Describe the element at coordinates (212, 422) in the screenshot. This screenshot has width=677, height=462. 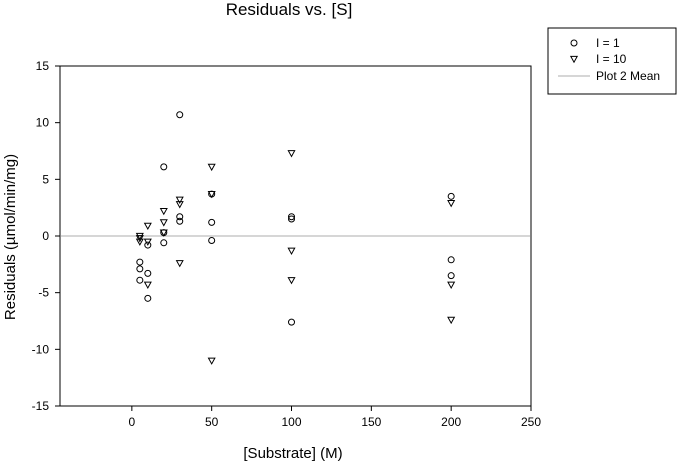
I see `x-tick-label: 50` at that location.